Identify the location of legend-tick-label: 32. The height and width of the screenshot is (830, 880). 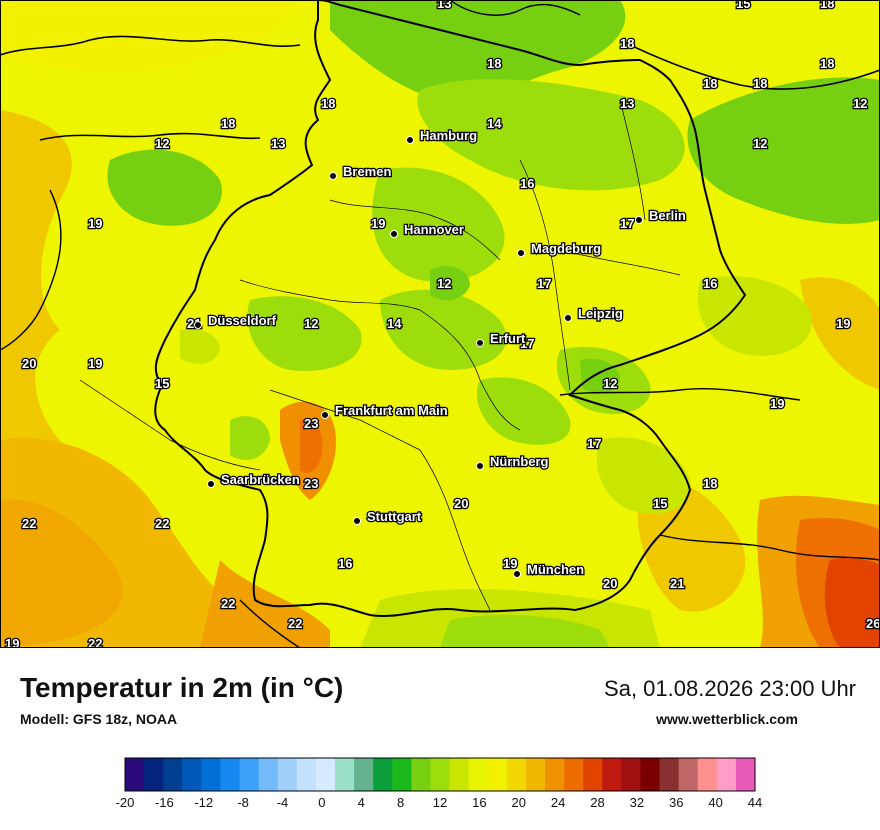
(637, 802).